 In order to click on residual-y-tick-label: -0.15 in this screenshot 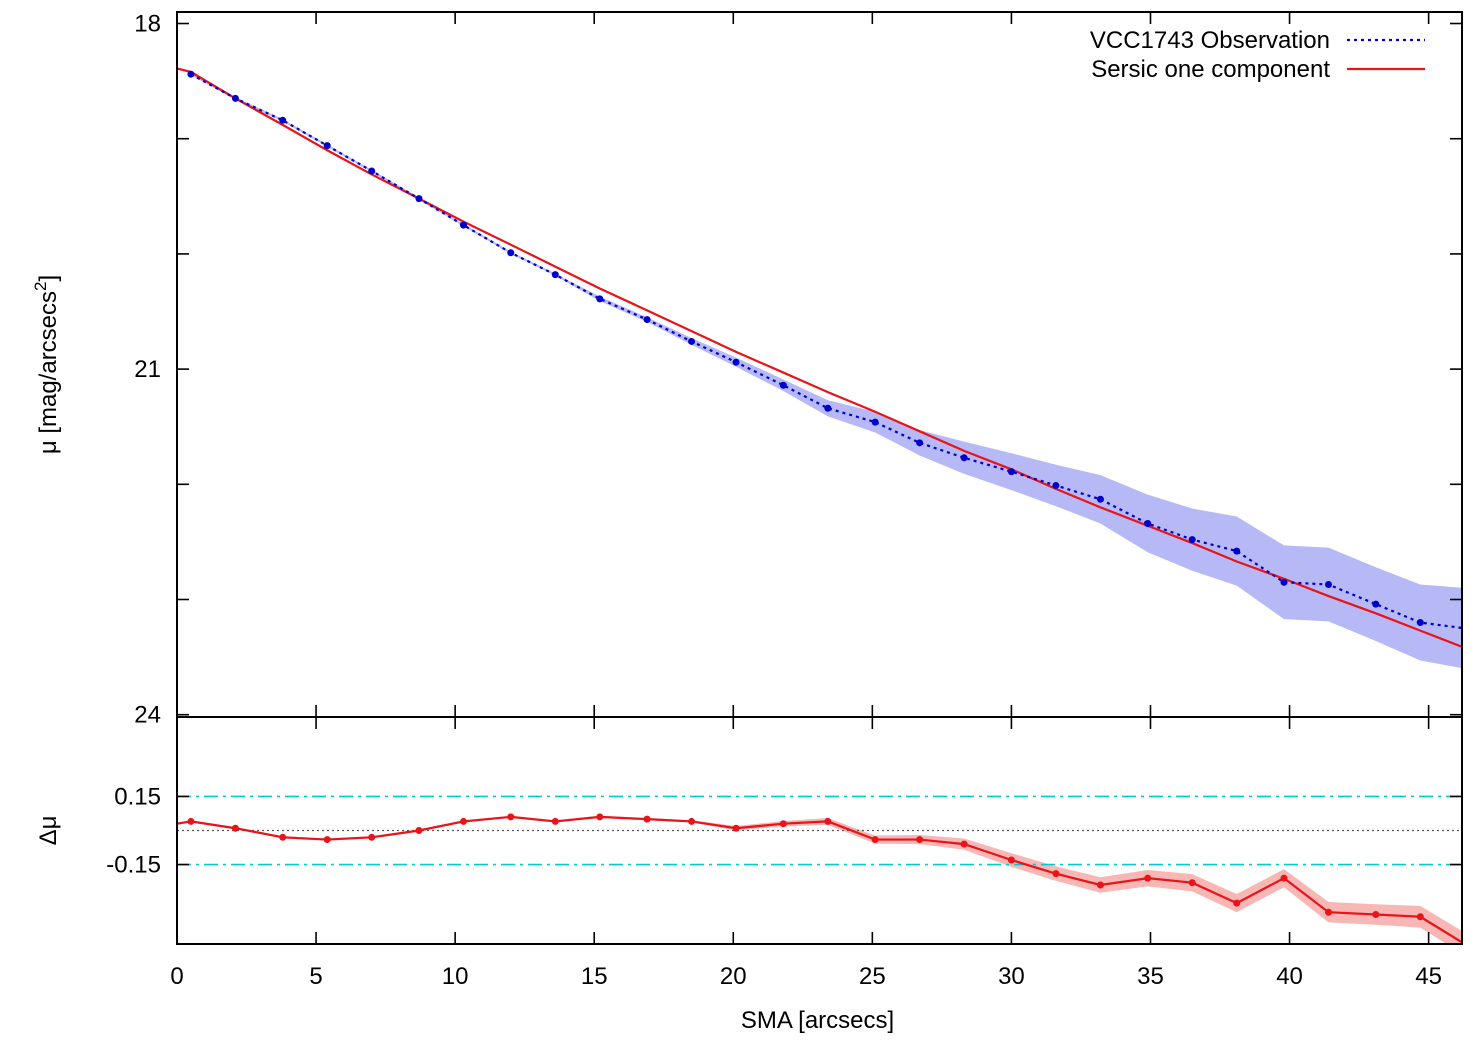, I will do `click(133, 865)`.